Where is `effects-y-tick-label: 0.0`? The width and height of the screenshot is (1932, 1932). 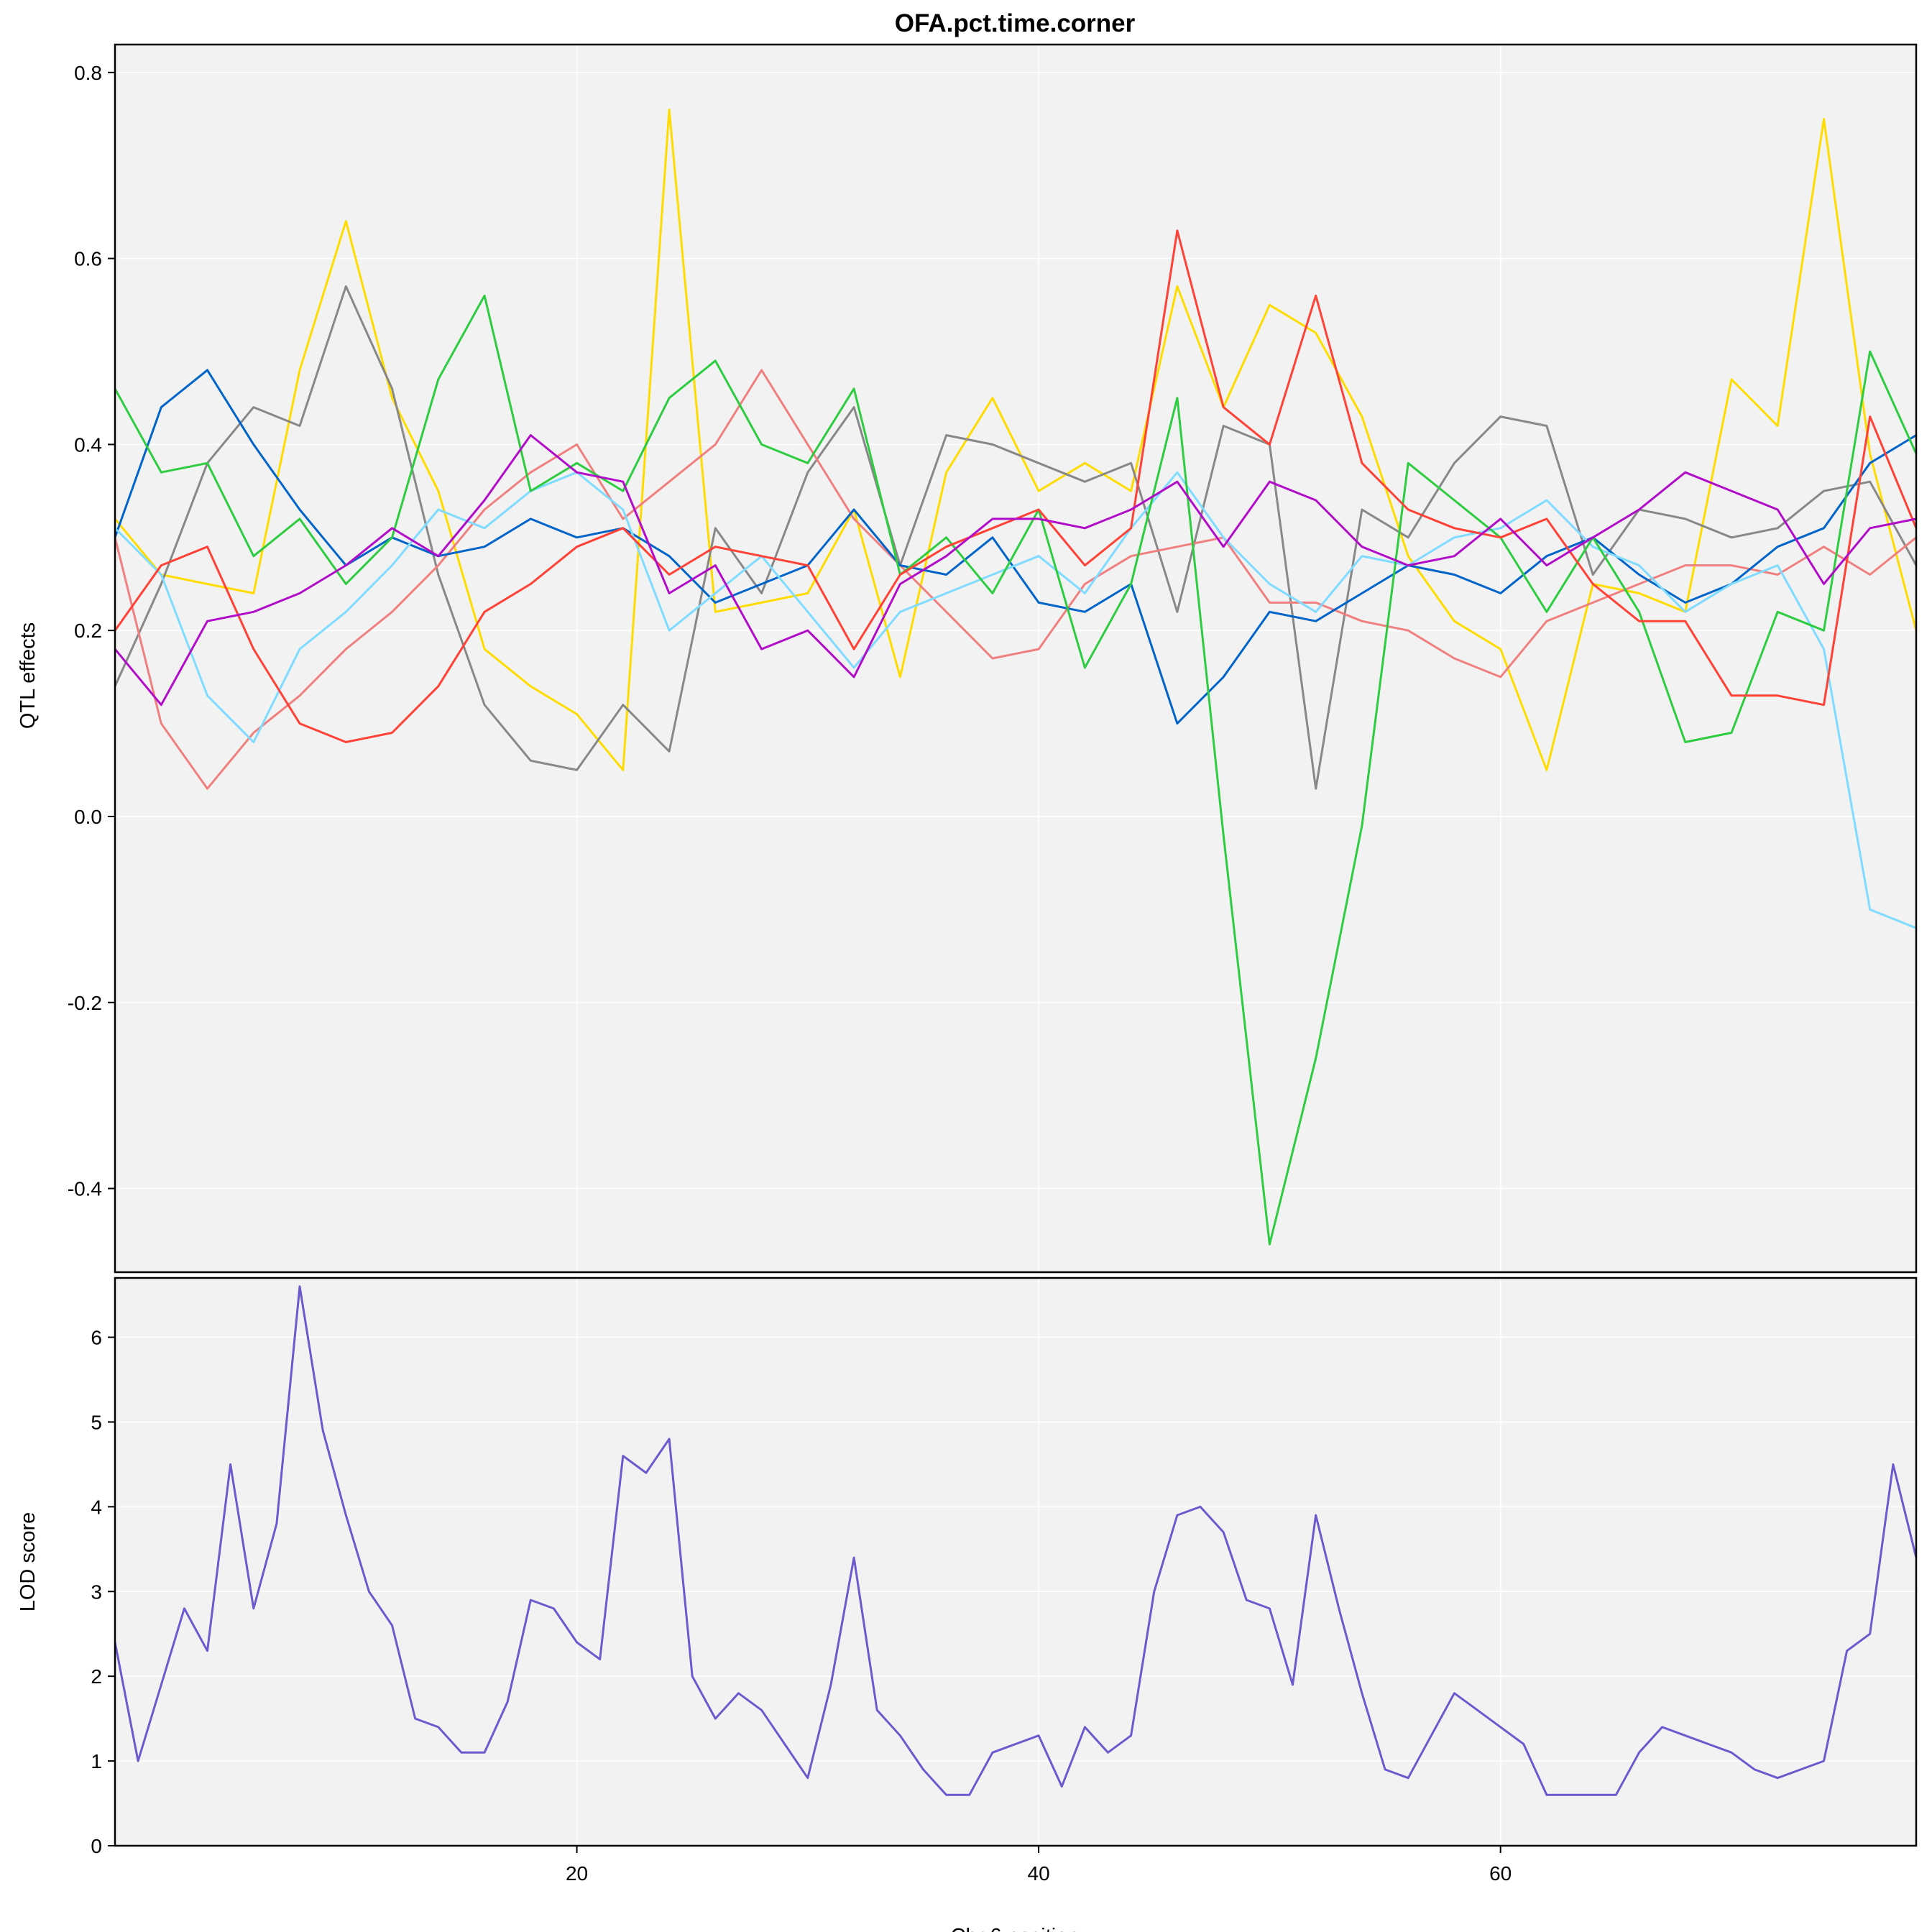
effects-y-tick-label: 0.0 is located at coordinates (88, 817).